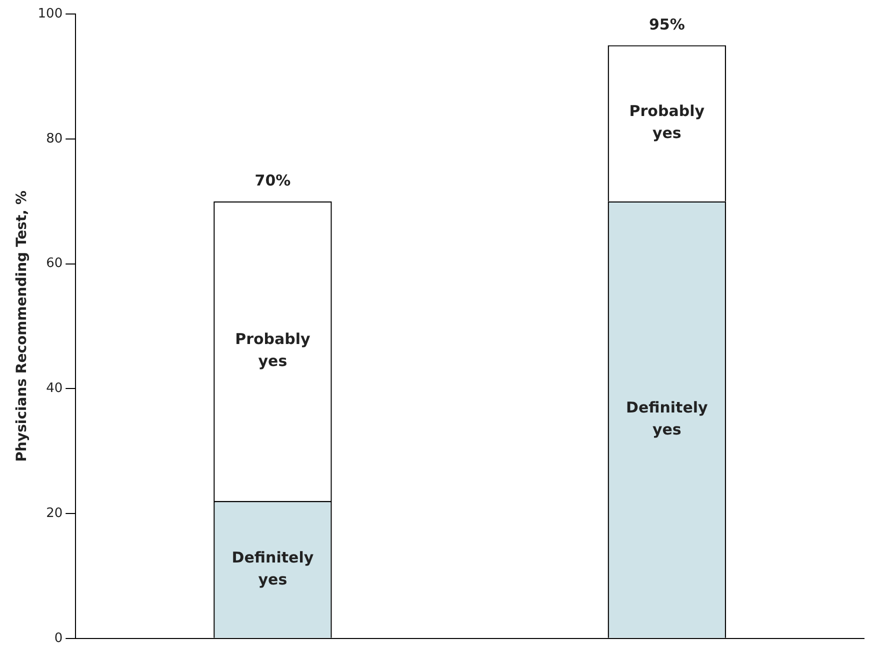 The image size is (872, 664). What do you see at coordinates (54, 138) in the screenshot?
I see `y-tick-label: 80` at bounding box center [54, 138].